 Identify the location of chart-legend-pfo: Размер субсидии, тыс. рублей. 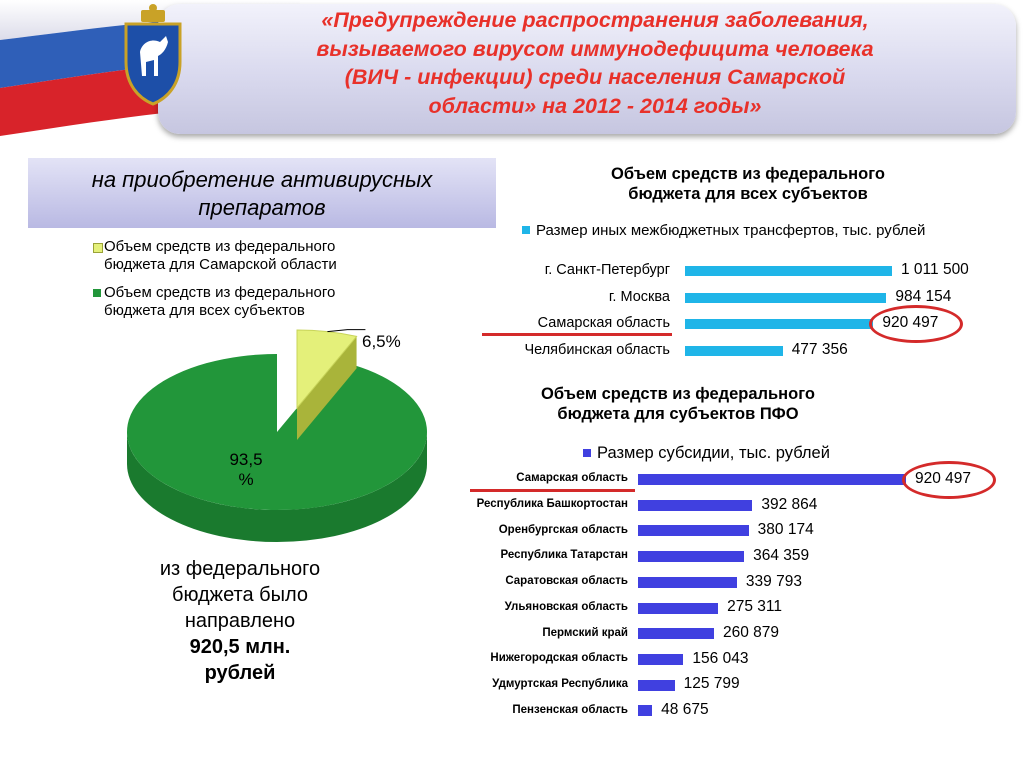
(706, 453).